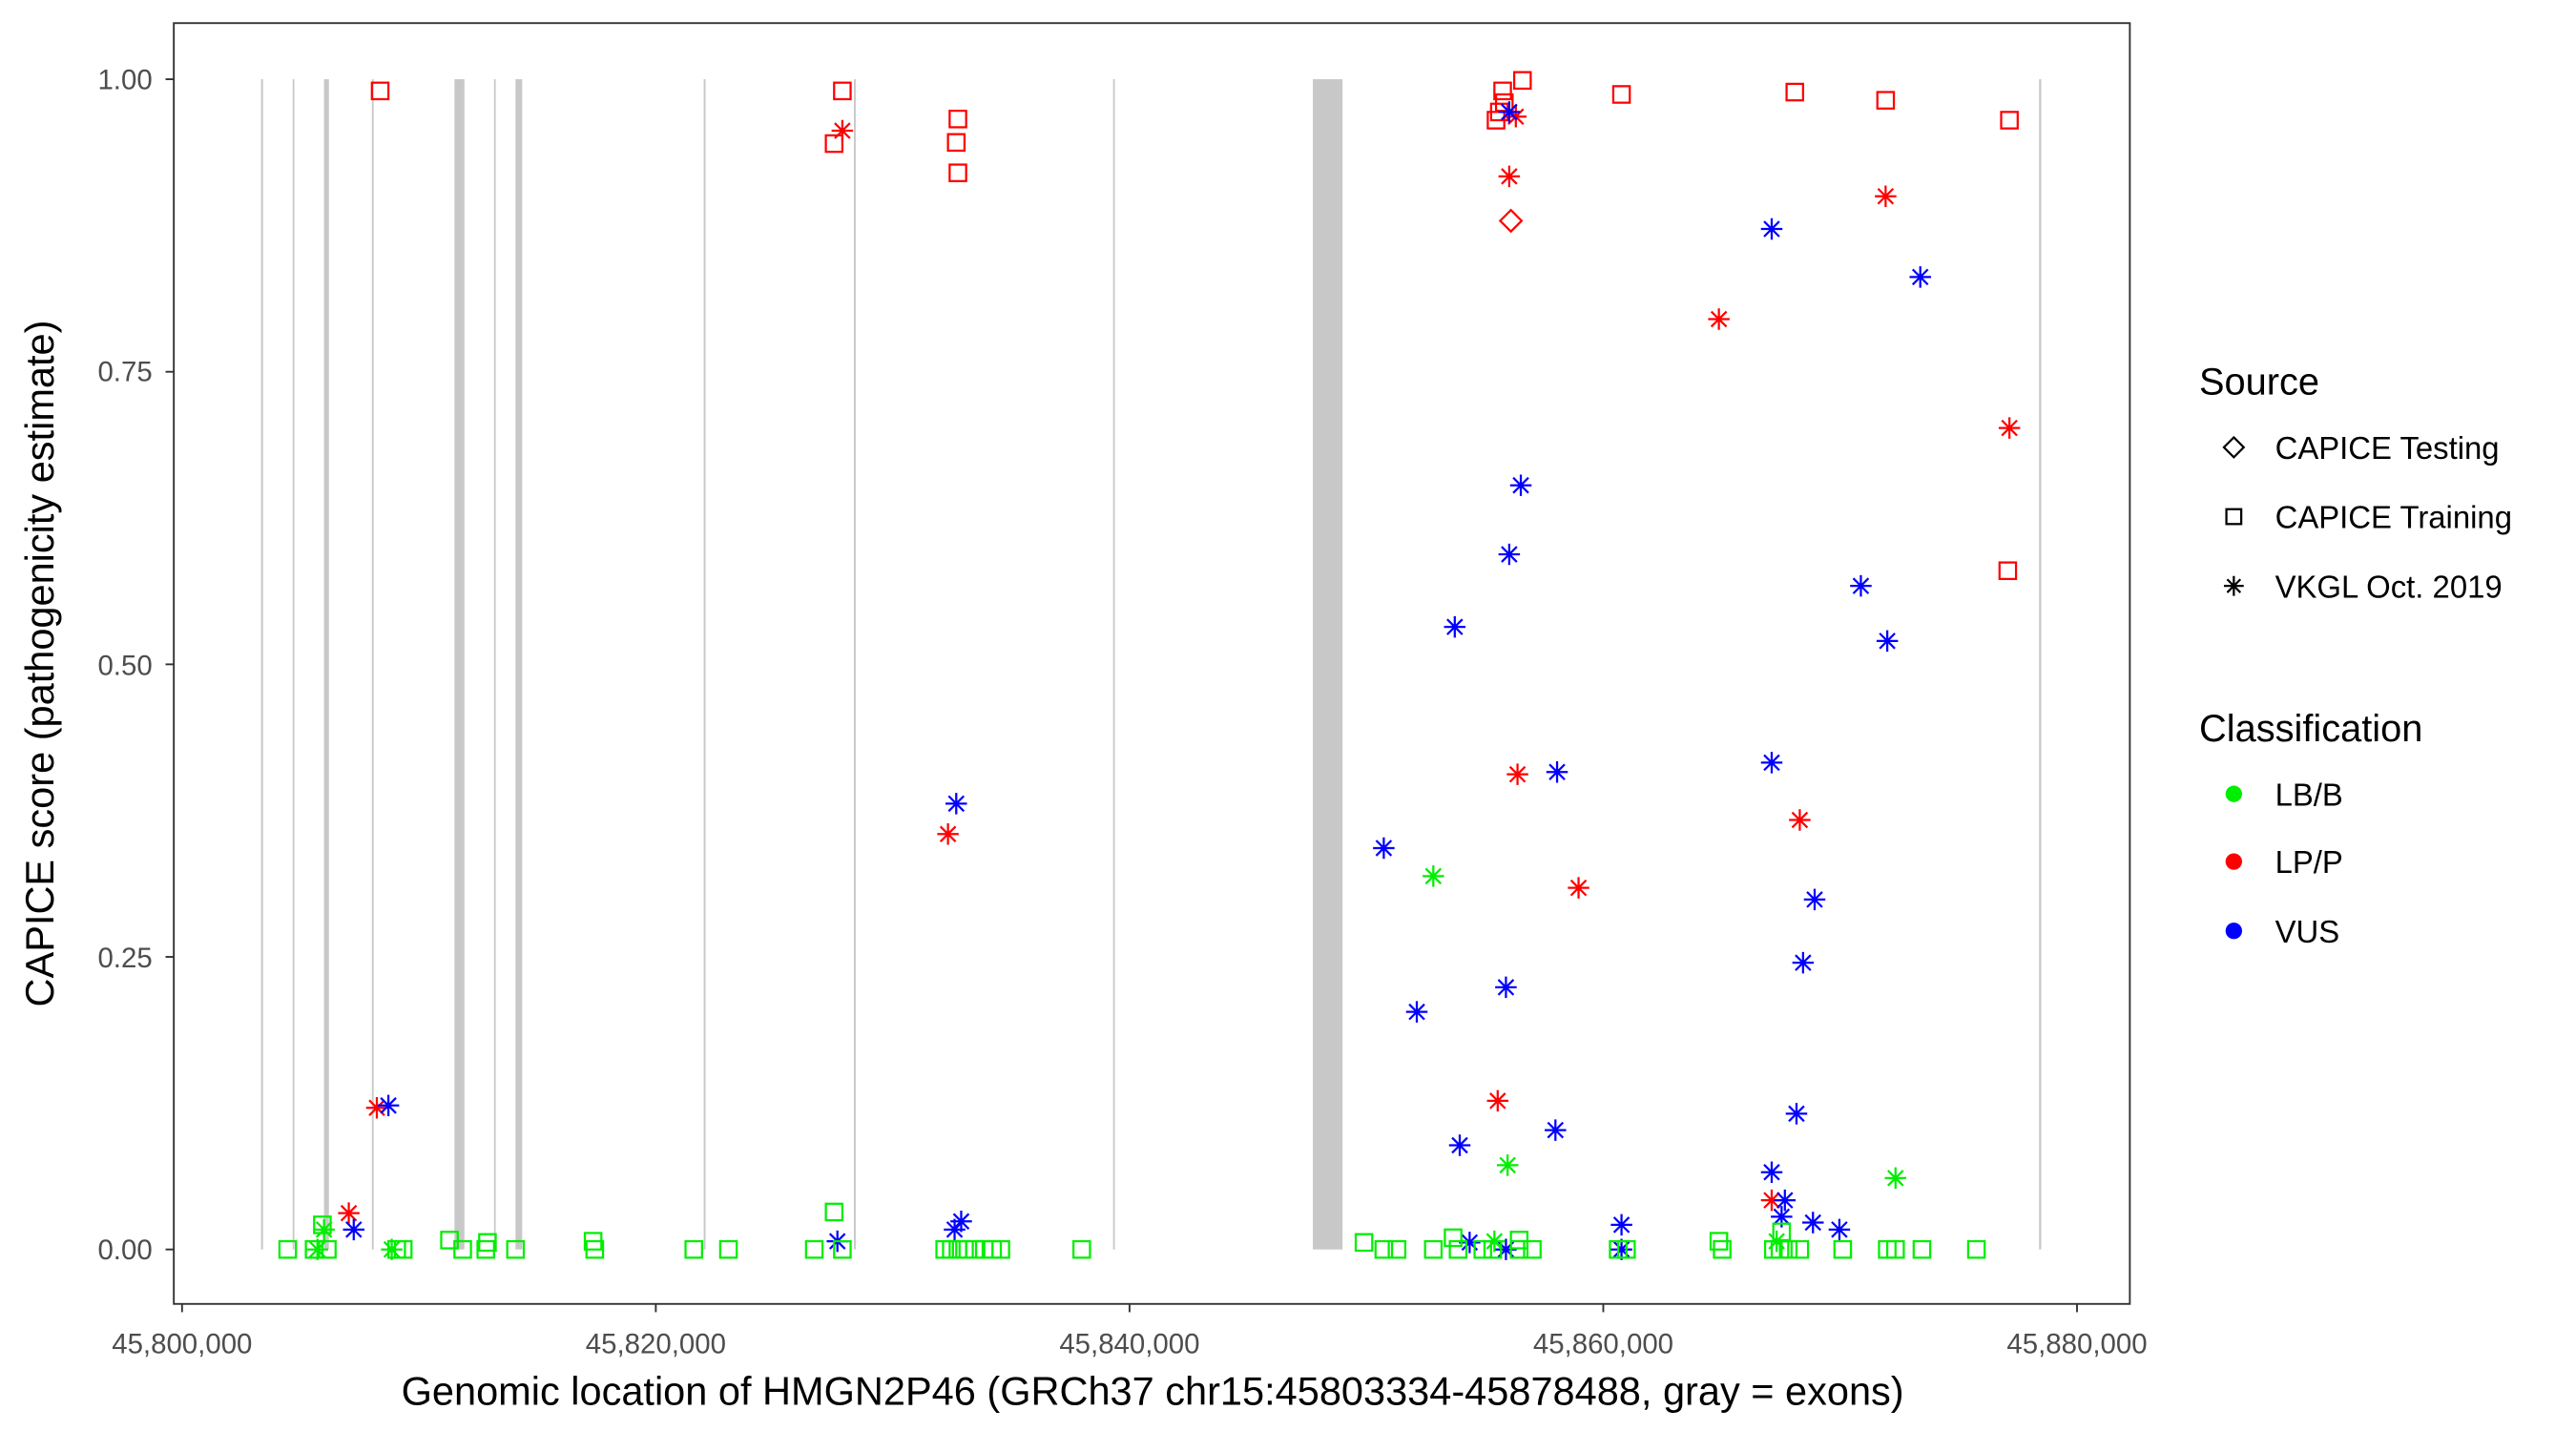  What do you see at coordinates (2233, 793) in the screenshot?
I see `green-dot-icon` at bounding box center [2233, 793].